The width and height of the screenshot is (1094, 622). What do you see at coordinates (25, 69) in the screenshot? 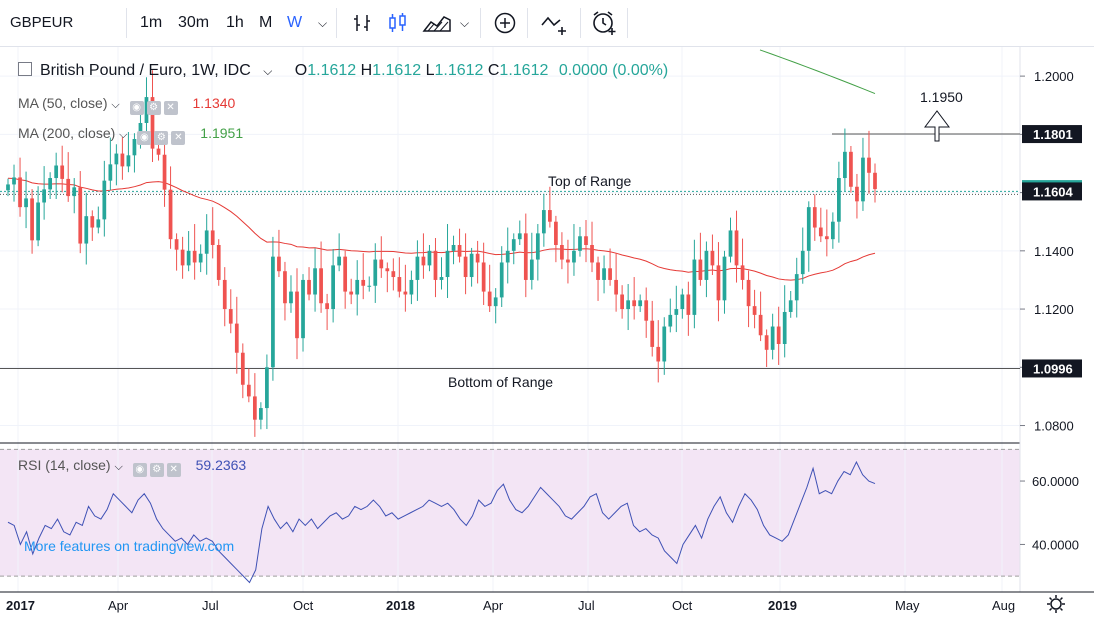
I see `collapse-legend-icon` at bounding box center [25, 69].